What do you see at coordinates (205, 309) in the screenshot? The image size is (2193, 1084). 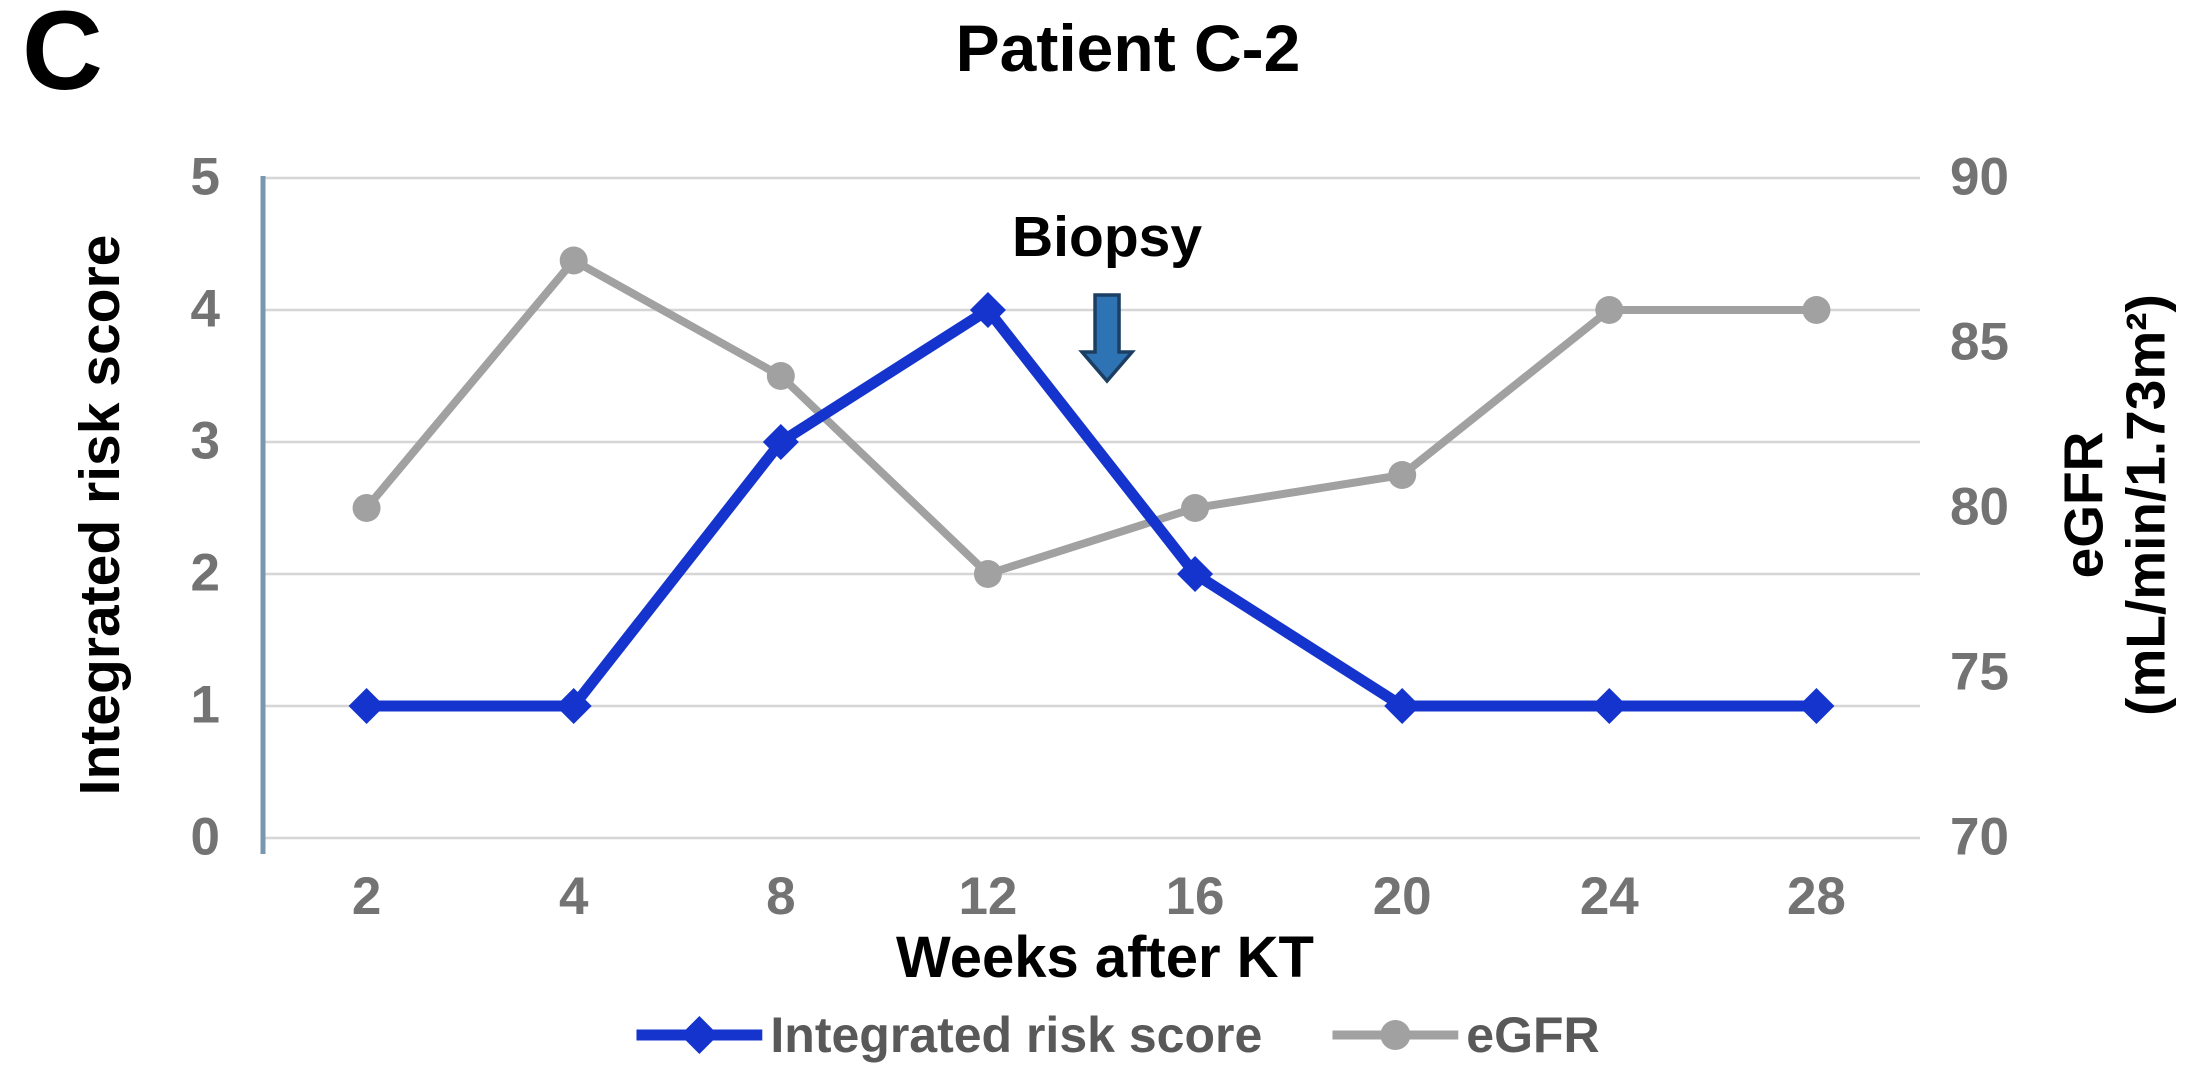 I see `left-axis-tick-label: 4` at bounding box center [205, 309].